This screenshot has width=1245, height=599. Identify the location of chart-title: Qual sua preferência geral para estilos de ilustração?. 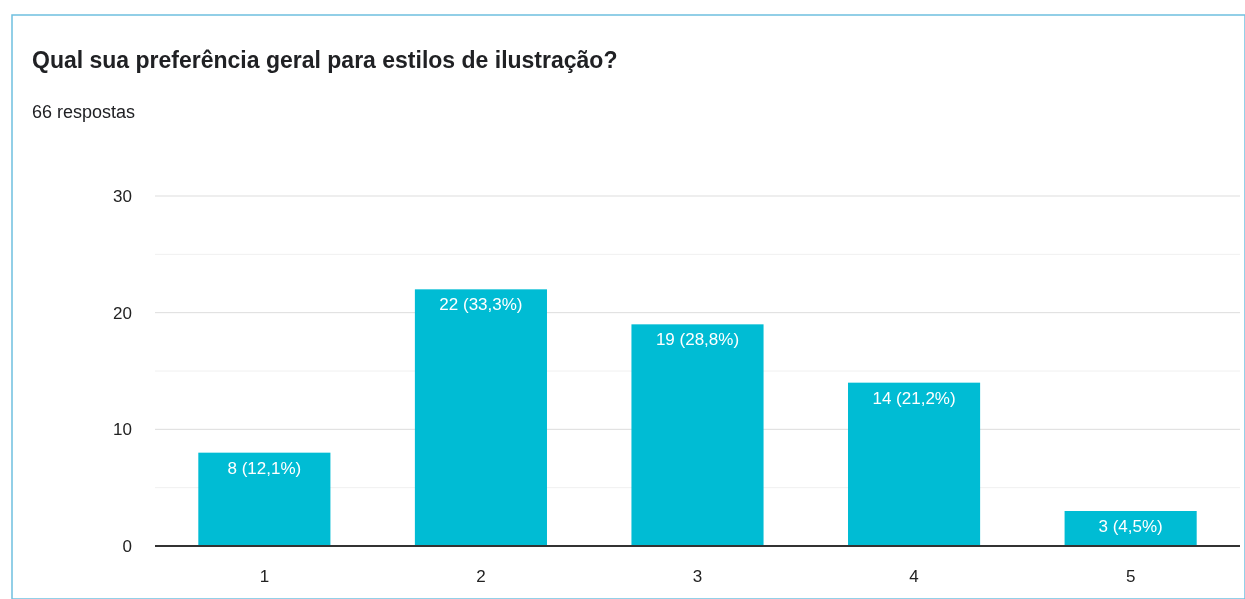
(325, 60).